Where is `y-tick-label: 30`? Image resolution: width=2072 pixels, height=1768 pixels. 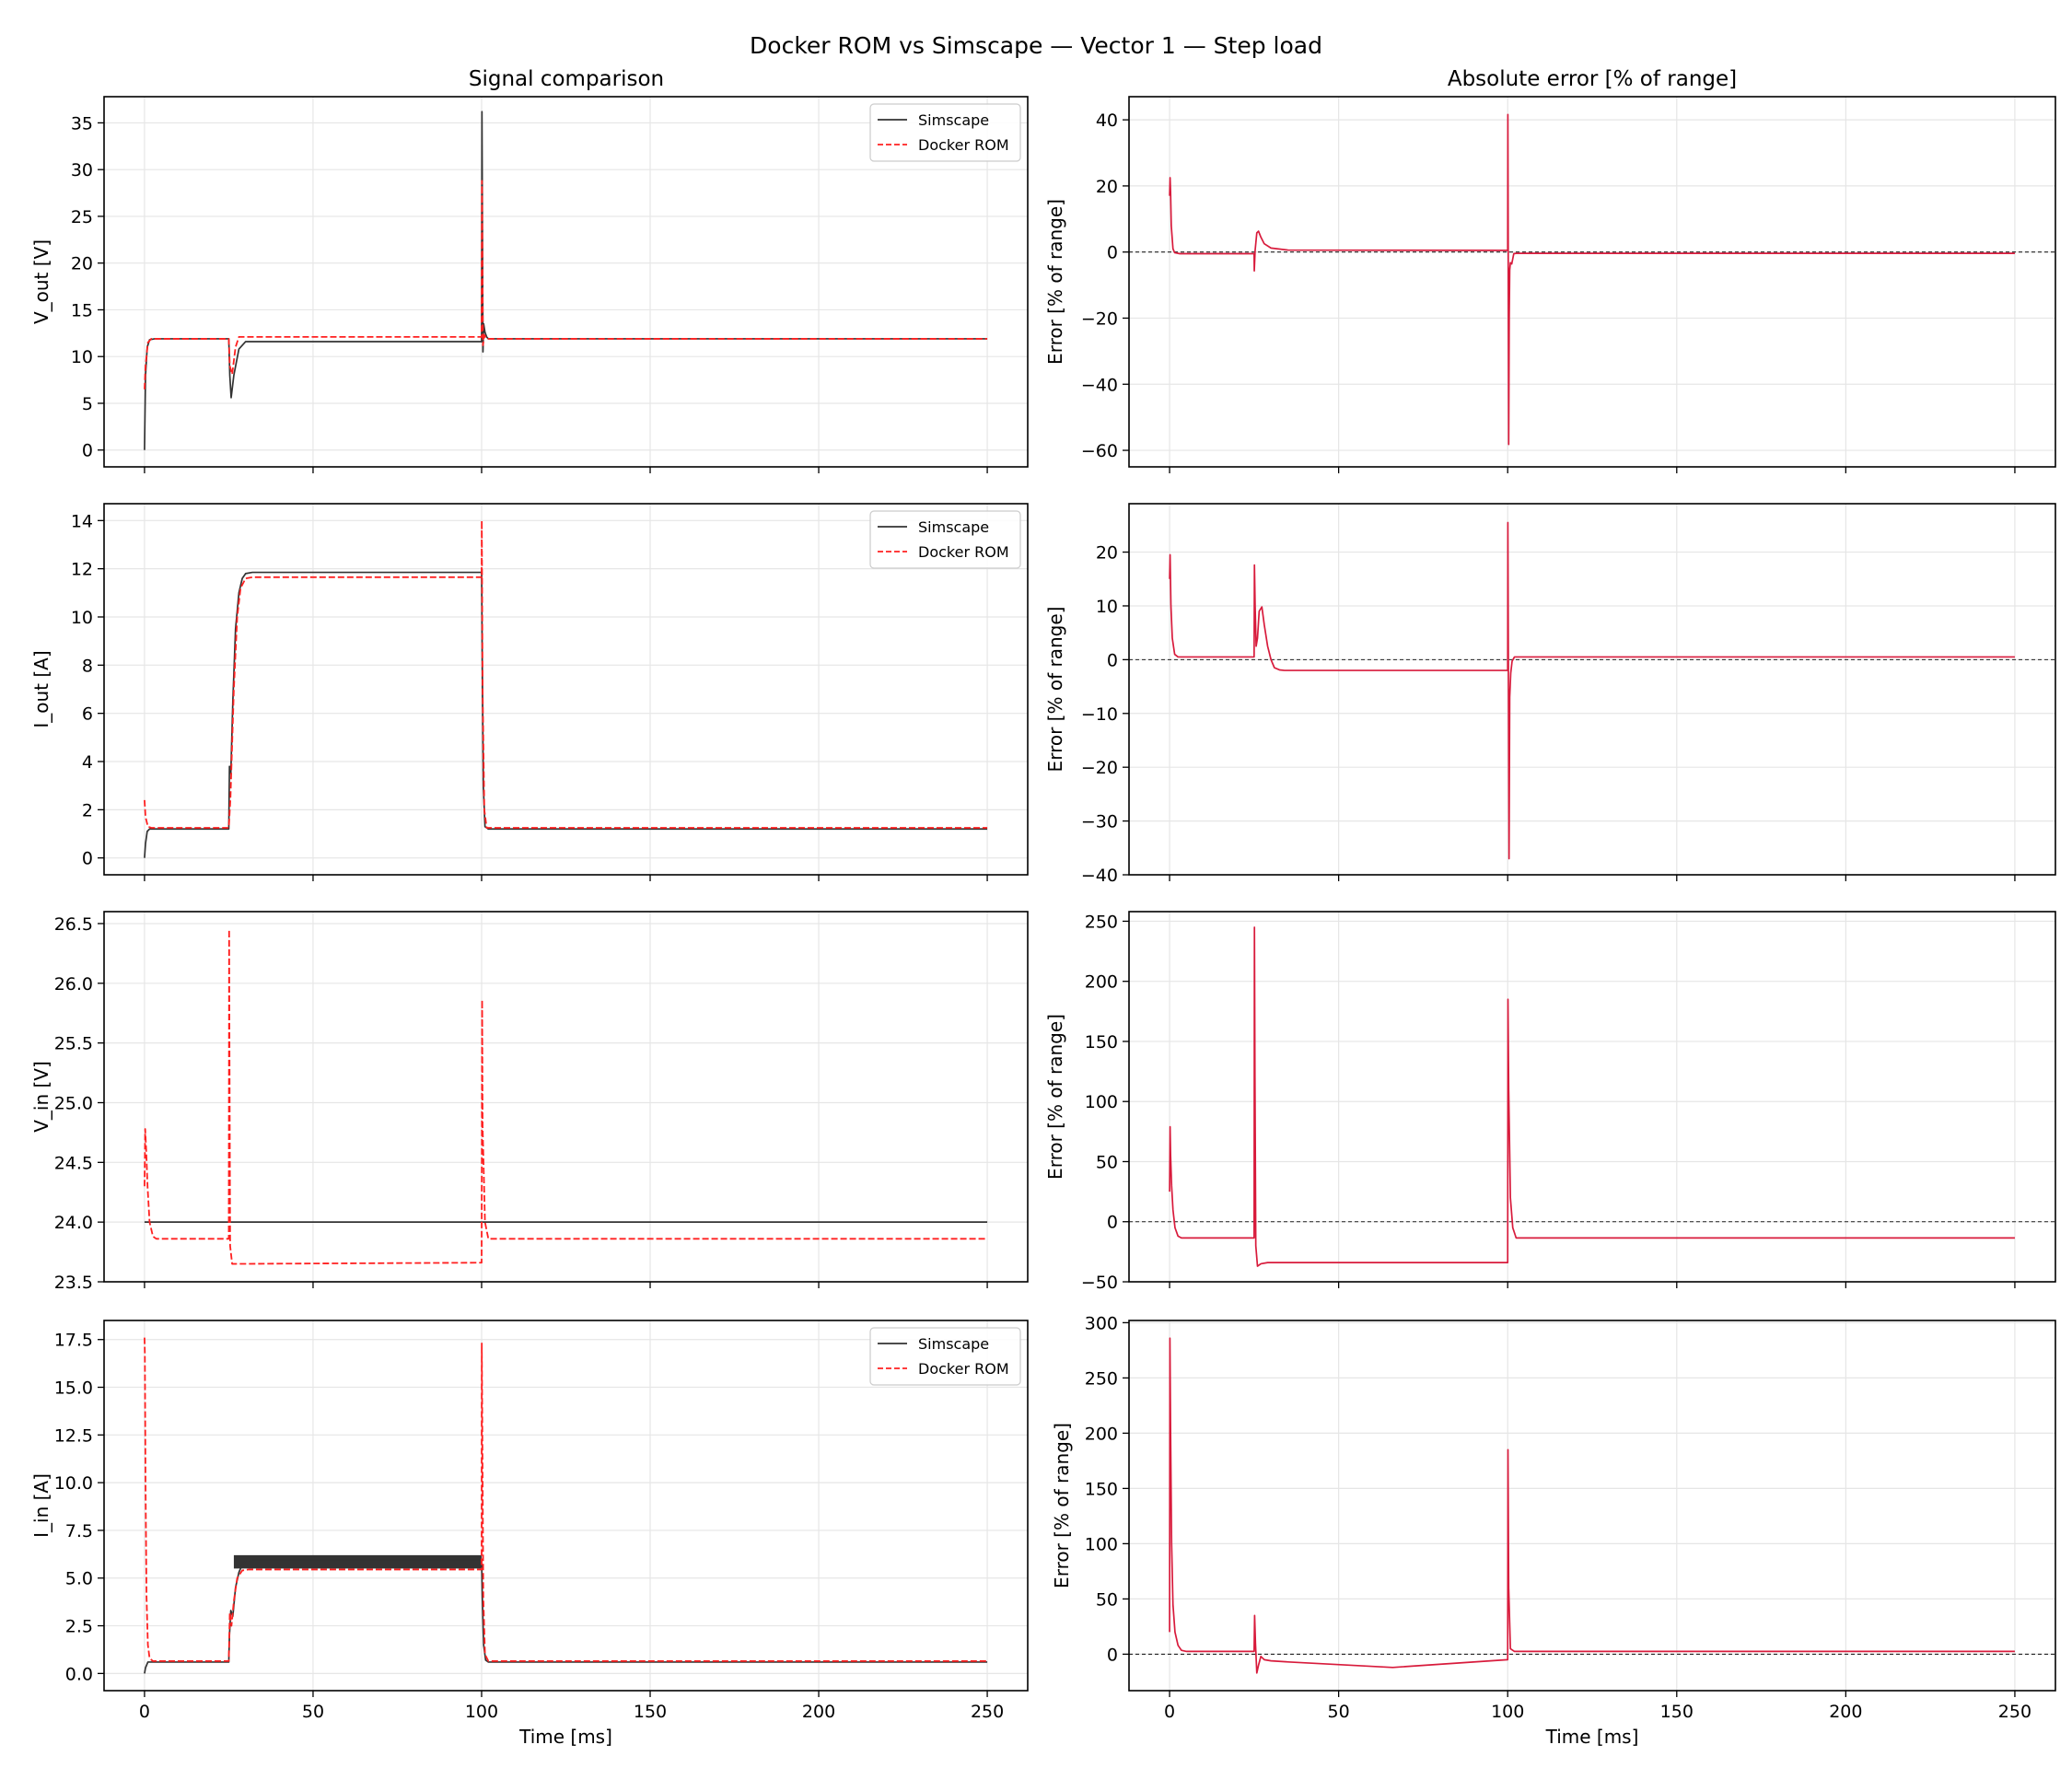 y-tick-label: 30 is located at coordinates (82, 170).